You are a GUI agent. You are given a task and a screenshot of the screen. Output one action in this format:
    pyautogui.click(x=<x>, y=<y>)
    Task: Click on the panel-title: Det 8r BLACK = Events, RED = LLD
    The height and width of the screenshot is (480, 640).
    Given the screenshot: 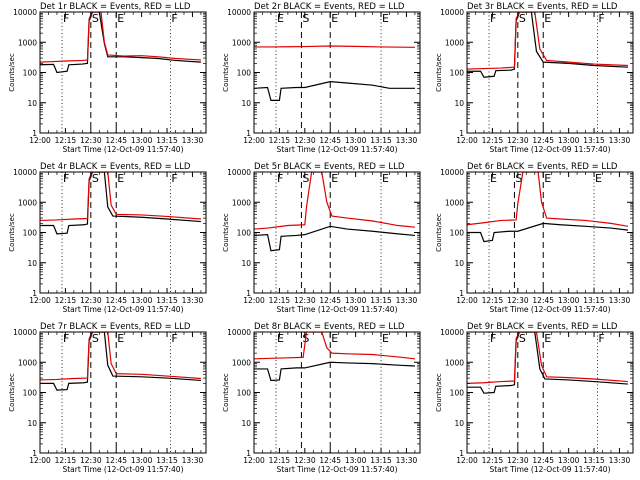 What is the action you would take?
    pyautogui.click(x=329, y=327)
    